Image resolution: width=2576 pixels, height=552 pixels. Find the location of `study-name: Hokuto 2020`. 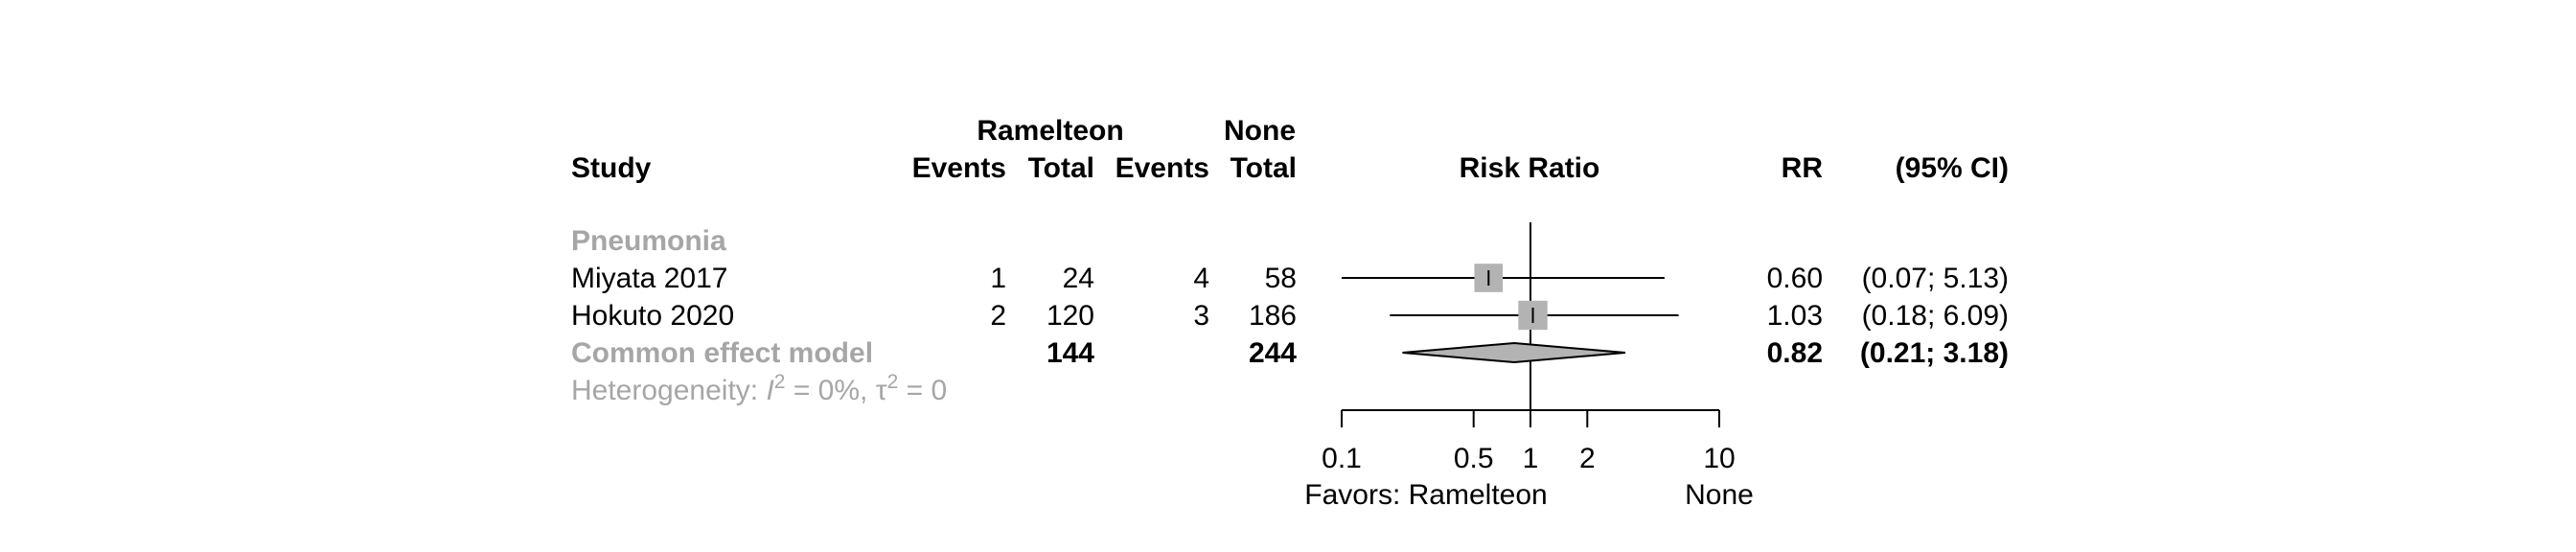

study-name: Hokuto 2020 is located at coordinates (652, 316).